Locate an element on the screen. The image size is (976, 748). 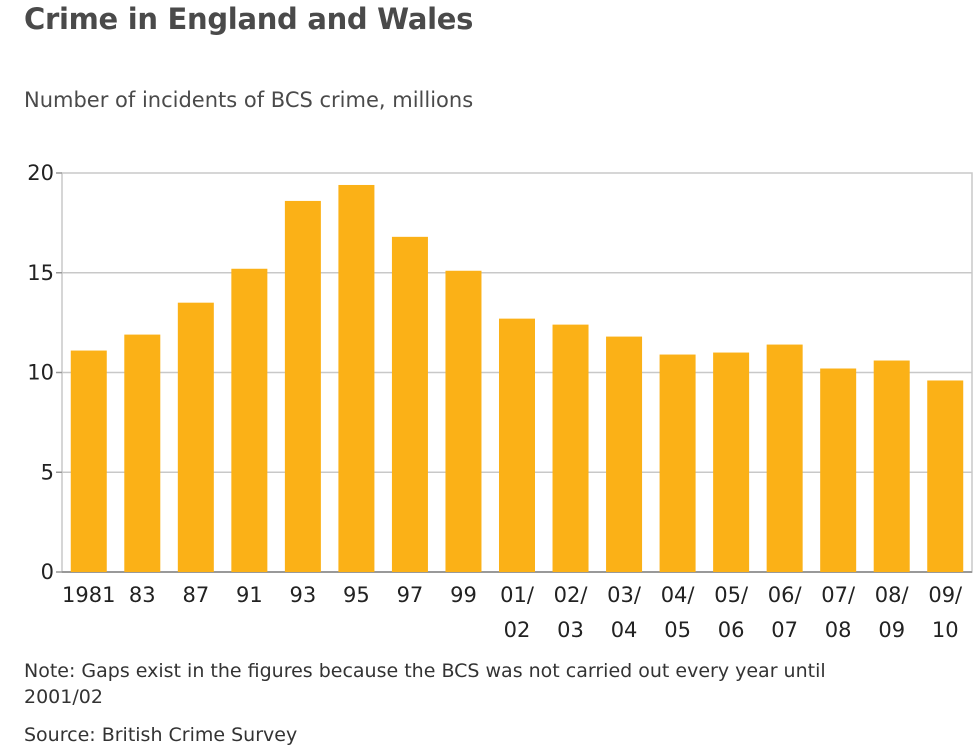
x-tick-label: 09/ is located at coordinates (945, 595).